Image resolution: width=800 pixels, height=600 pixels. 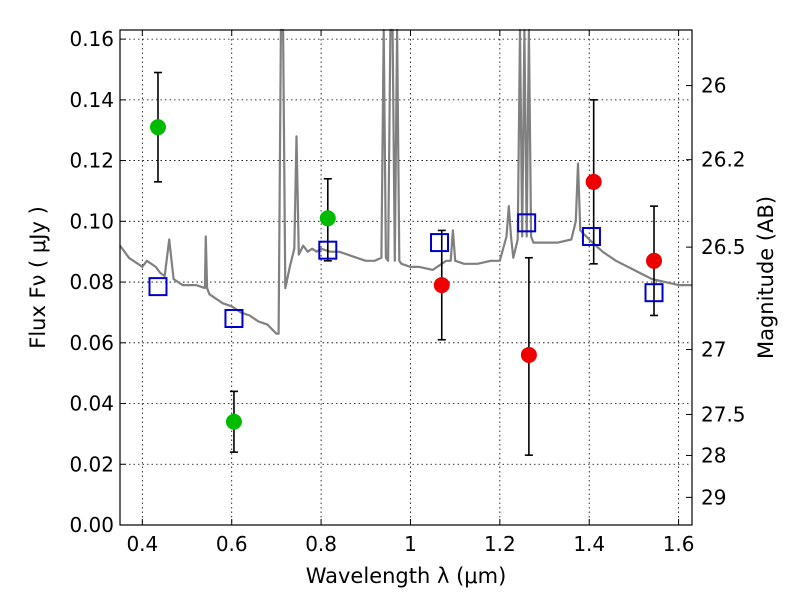 What do you see at coordinates (713, 497) in the screenshot?
I see `right-tick-label: 29` at bounding box center [713, 497].